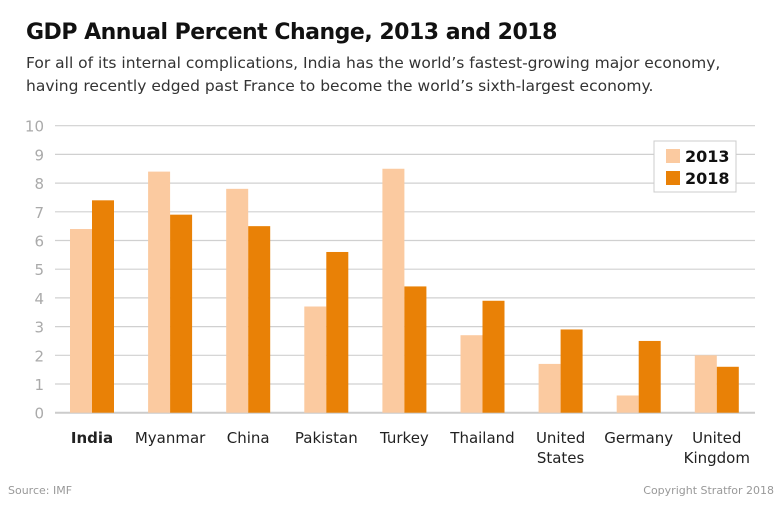 The width and height of the screenshot is (784, 505). What do you see at coordinates (561, 458) in the screenshot?
I see `x-category-label: States` at bounding box center [561, 458].